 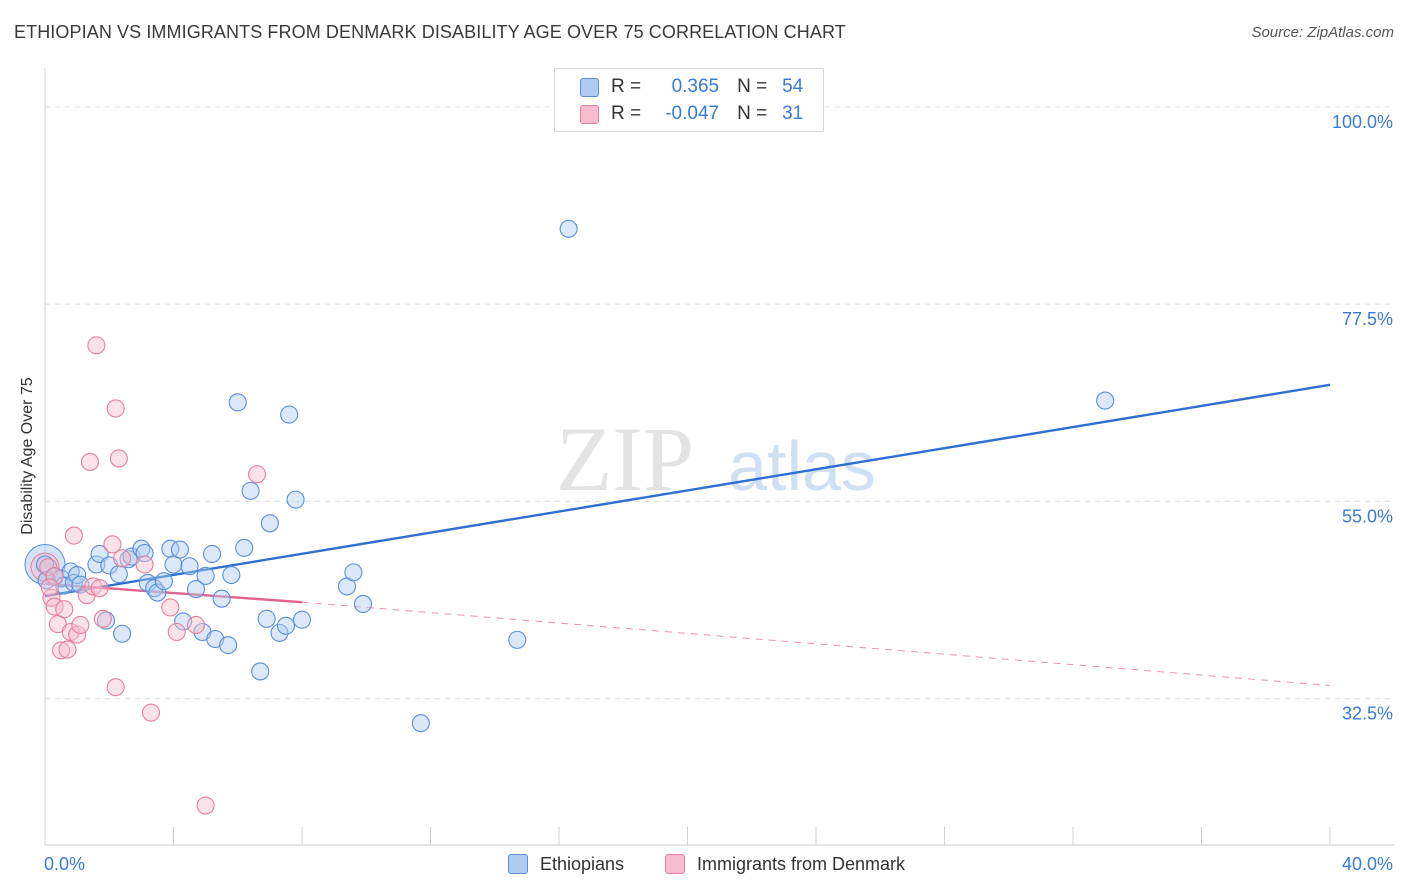 I want to click on y-axis-title: Disability Age Over 75, so click(x=27, y=456).